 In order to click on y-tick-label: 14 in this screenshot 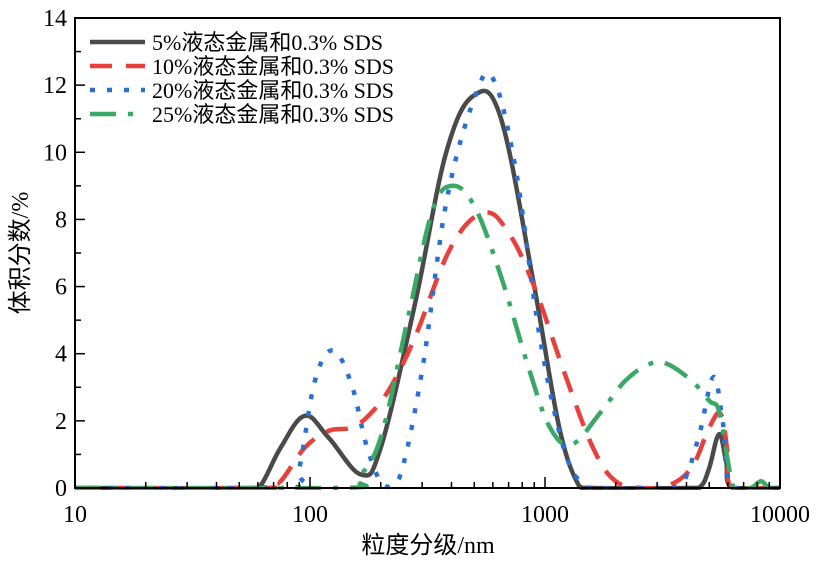, I will do `click(55, 19)`.